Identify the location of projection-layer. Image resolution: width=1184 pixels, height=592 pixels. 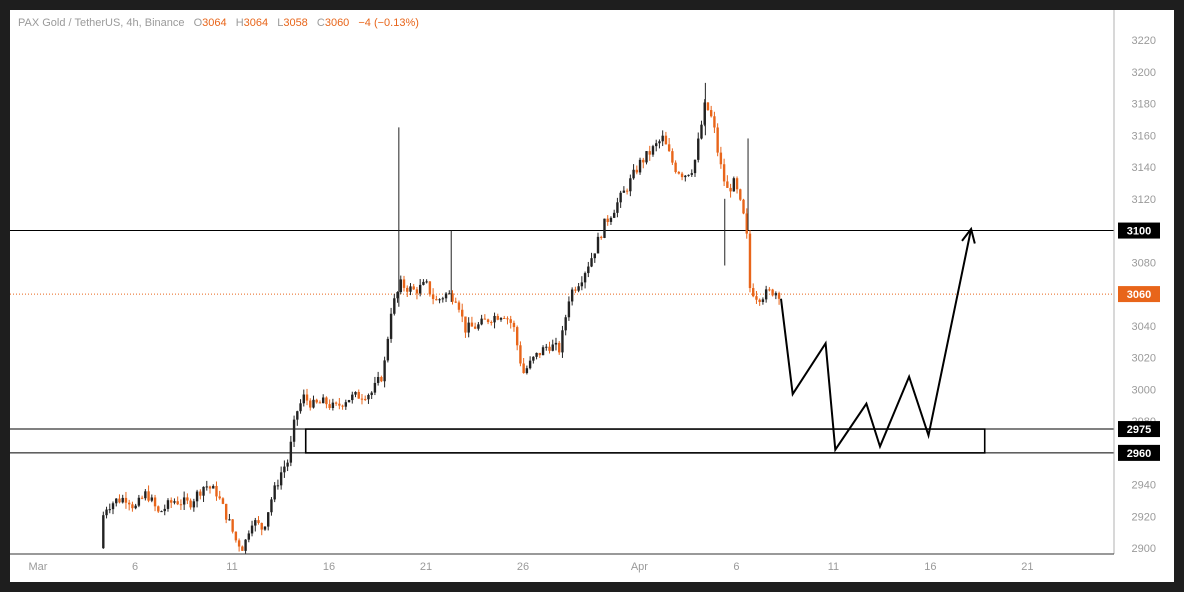
(878, 339).